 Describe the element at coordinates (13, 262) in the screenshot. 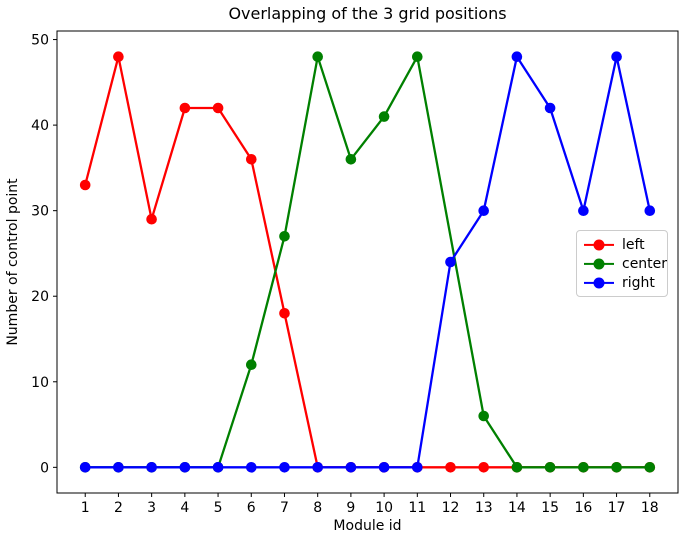

I see `y-axis-label: Number of control point` at that location.